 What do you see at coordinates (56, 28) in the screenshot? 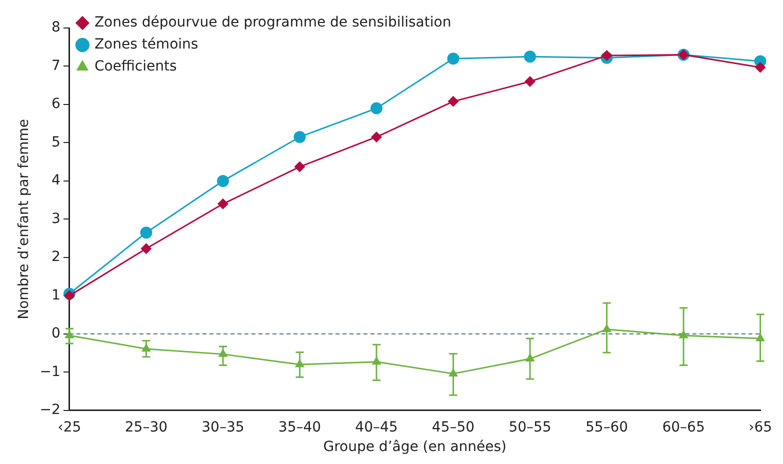
I see `y-tick-label: 8` at bounding box center [56, 28].